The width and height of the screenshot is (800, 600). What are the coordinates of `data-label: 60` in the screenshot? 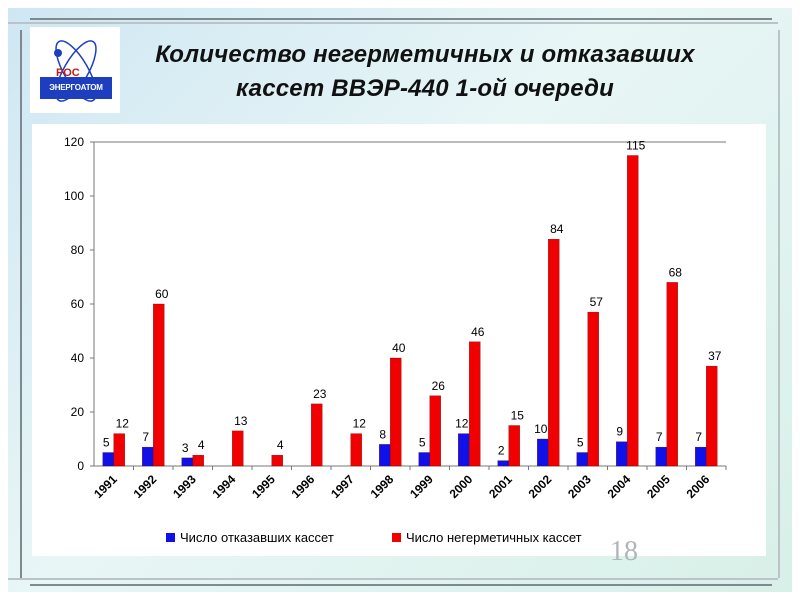 It's located at (162, 294).